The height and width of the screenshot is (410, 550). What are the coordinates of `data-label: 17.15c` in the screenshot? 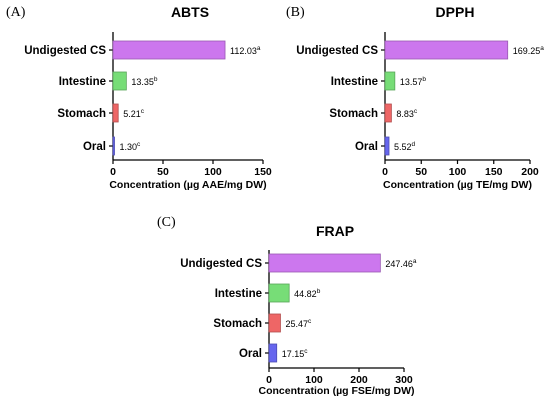 It's located at (295, 353).